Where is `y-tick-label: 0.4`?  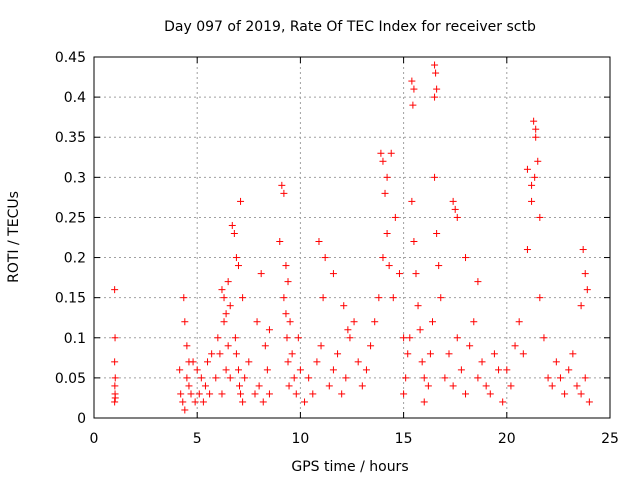 y-tick-label: 0.4 is located at coordinates (75, 98).